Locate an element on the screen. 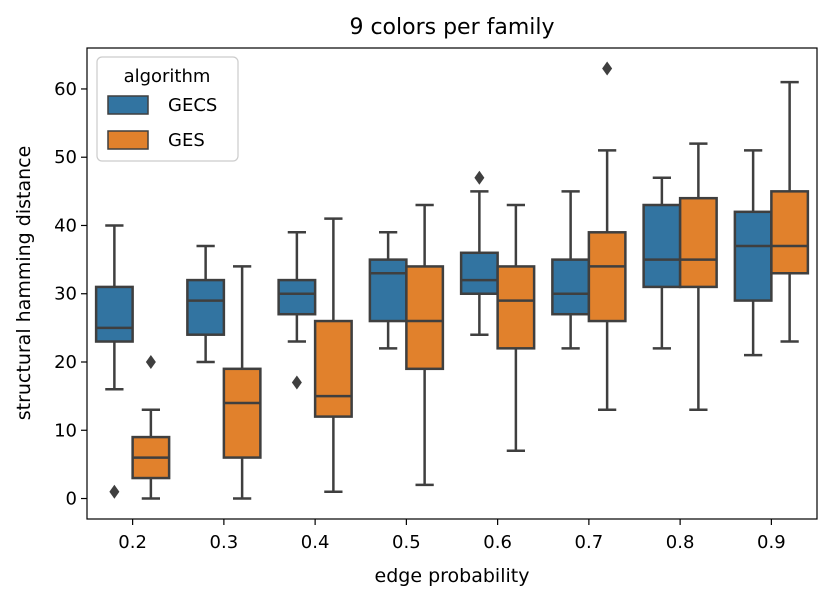  x-tick-label: 0.5 is located at coordinates (406, 542).